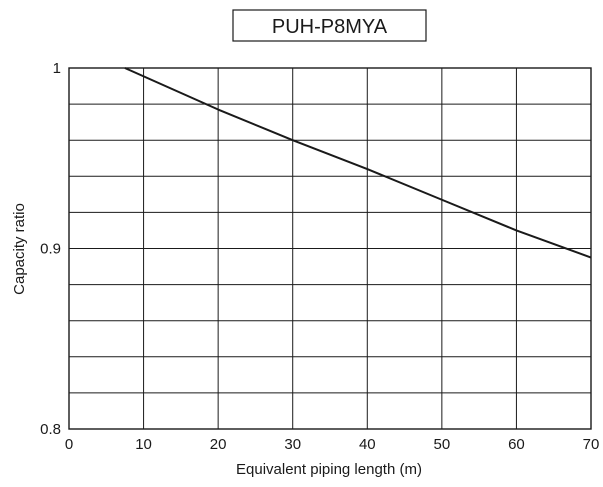 The width and height of the screenshot is (603, 487). I want to click on x-axis-label: Equivalent piping length (m), so click(329, 469).